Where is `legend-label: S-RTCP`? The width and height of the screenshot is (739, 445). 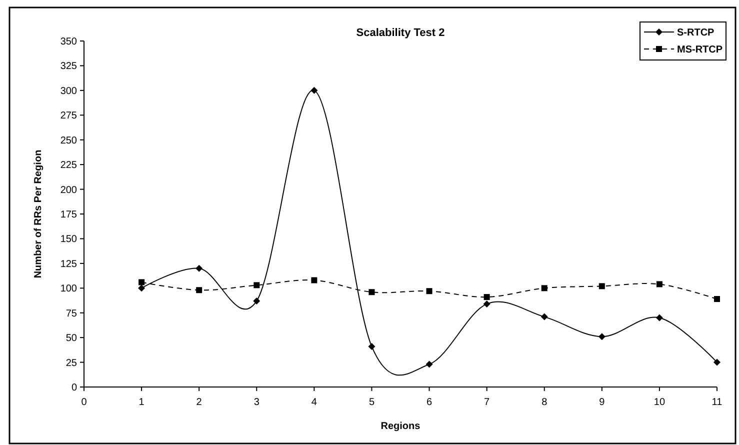
legend-label: S-RTCP is located at coordinates (696, 33).